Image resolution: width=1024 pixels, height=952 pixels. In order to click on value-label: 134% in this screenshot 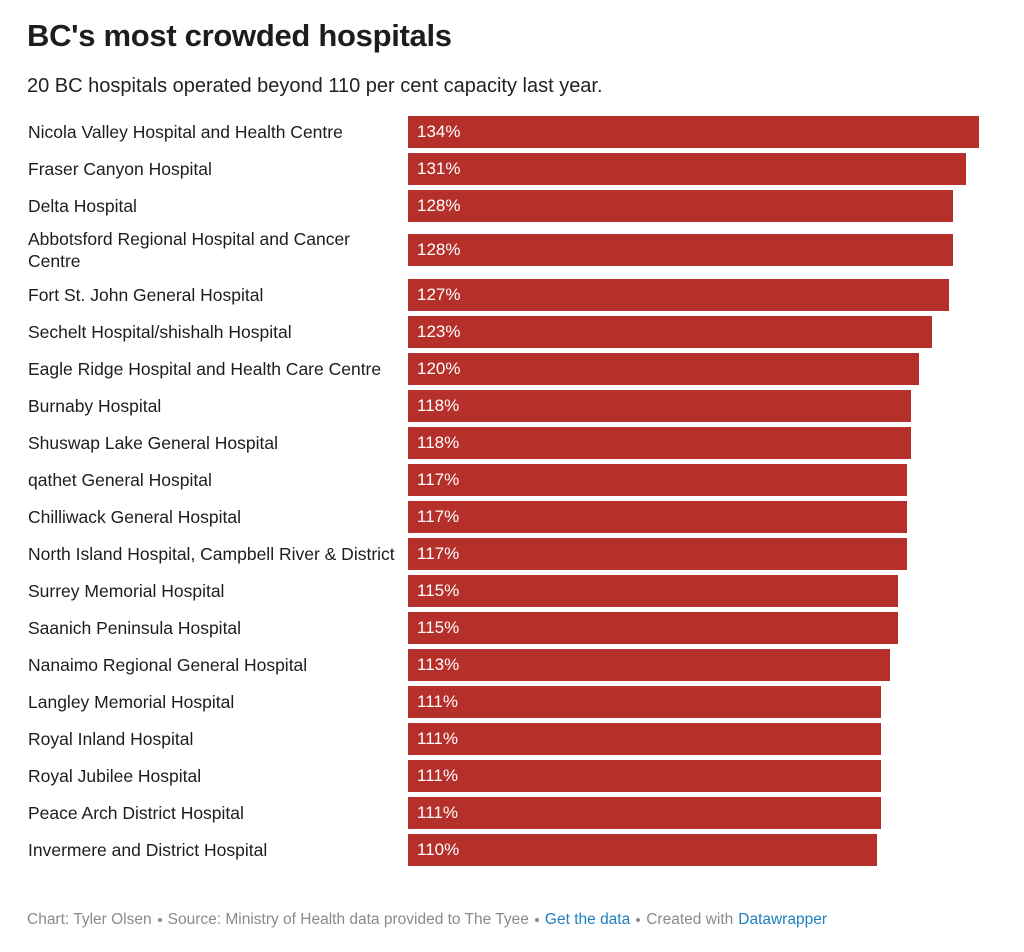, I will do `click(439, 131)`.